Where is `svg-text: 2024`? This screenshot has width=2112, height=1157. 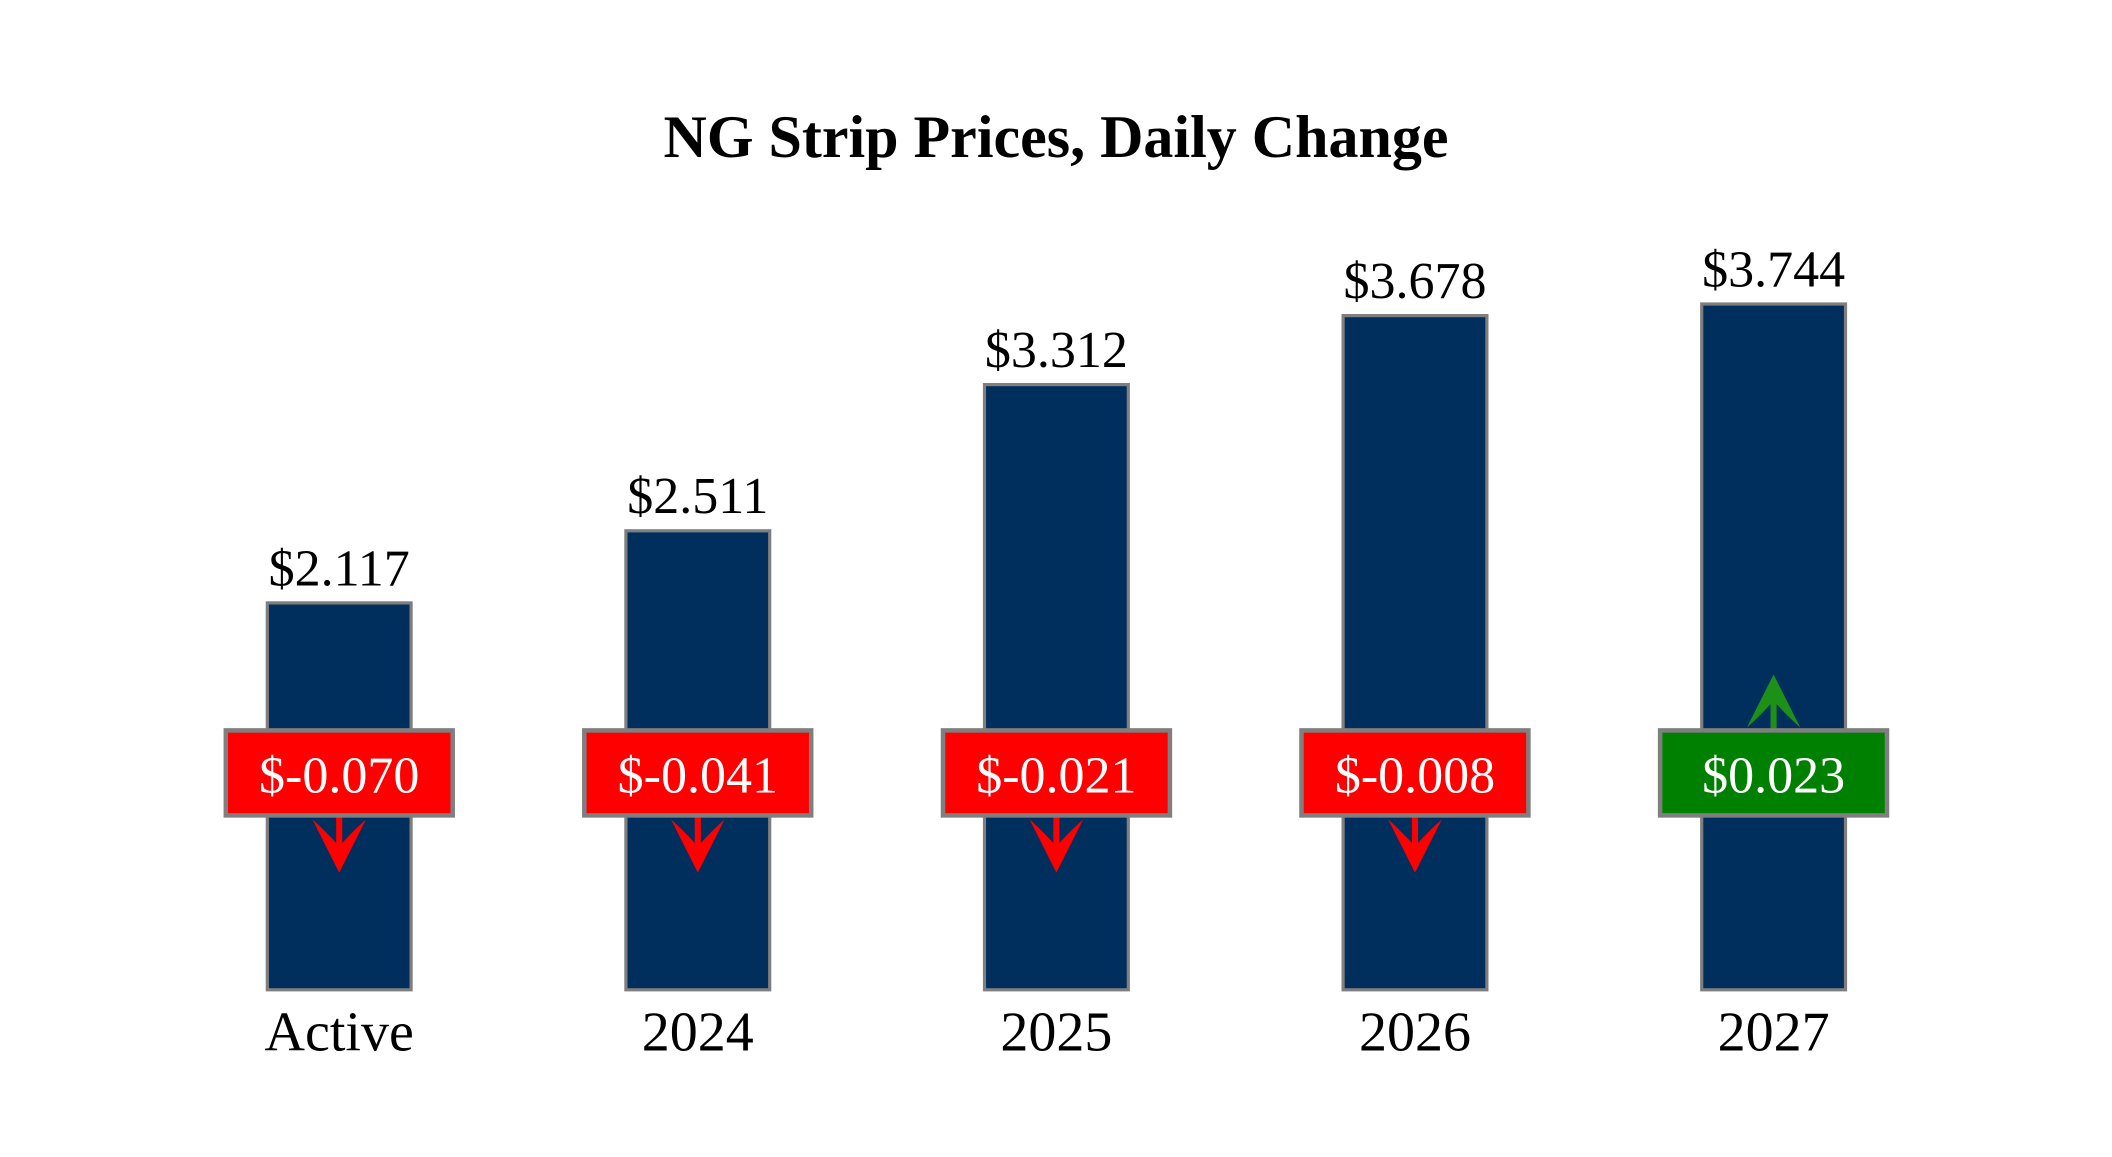 svg-text: 2024 is located at coordinates (698, 1033).